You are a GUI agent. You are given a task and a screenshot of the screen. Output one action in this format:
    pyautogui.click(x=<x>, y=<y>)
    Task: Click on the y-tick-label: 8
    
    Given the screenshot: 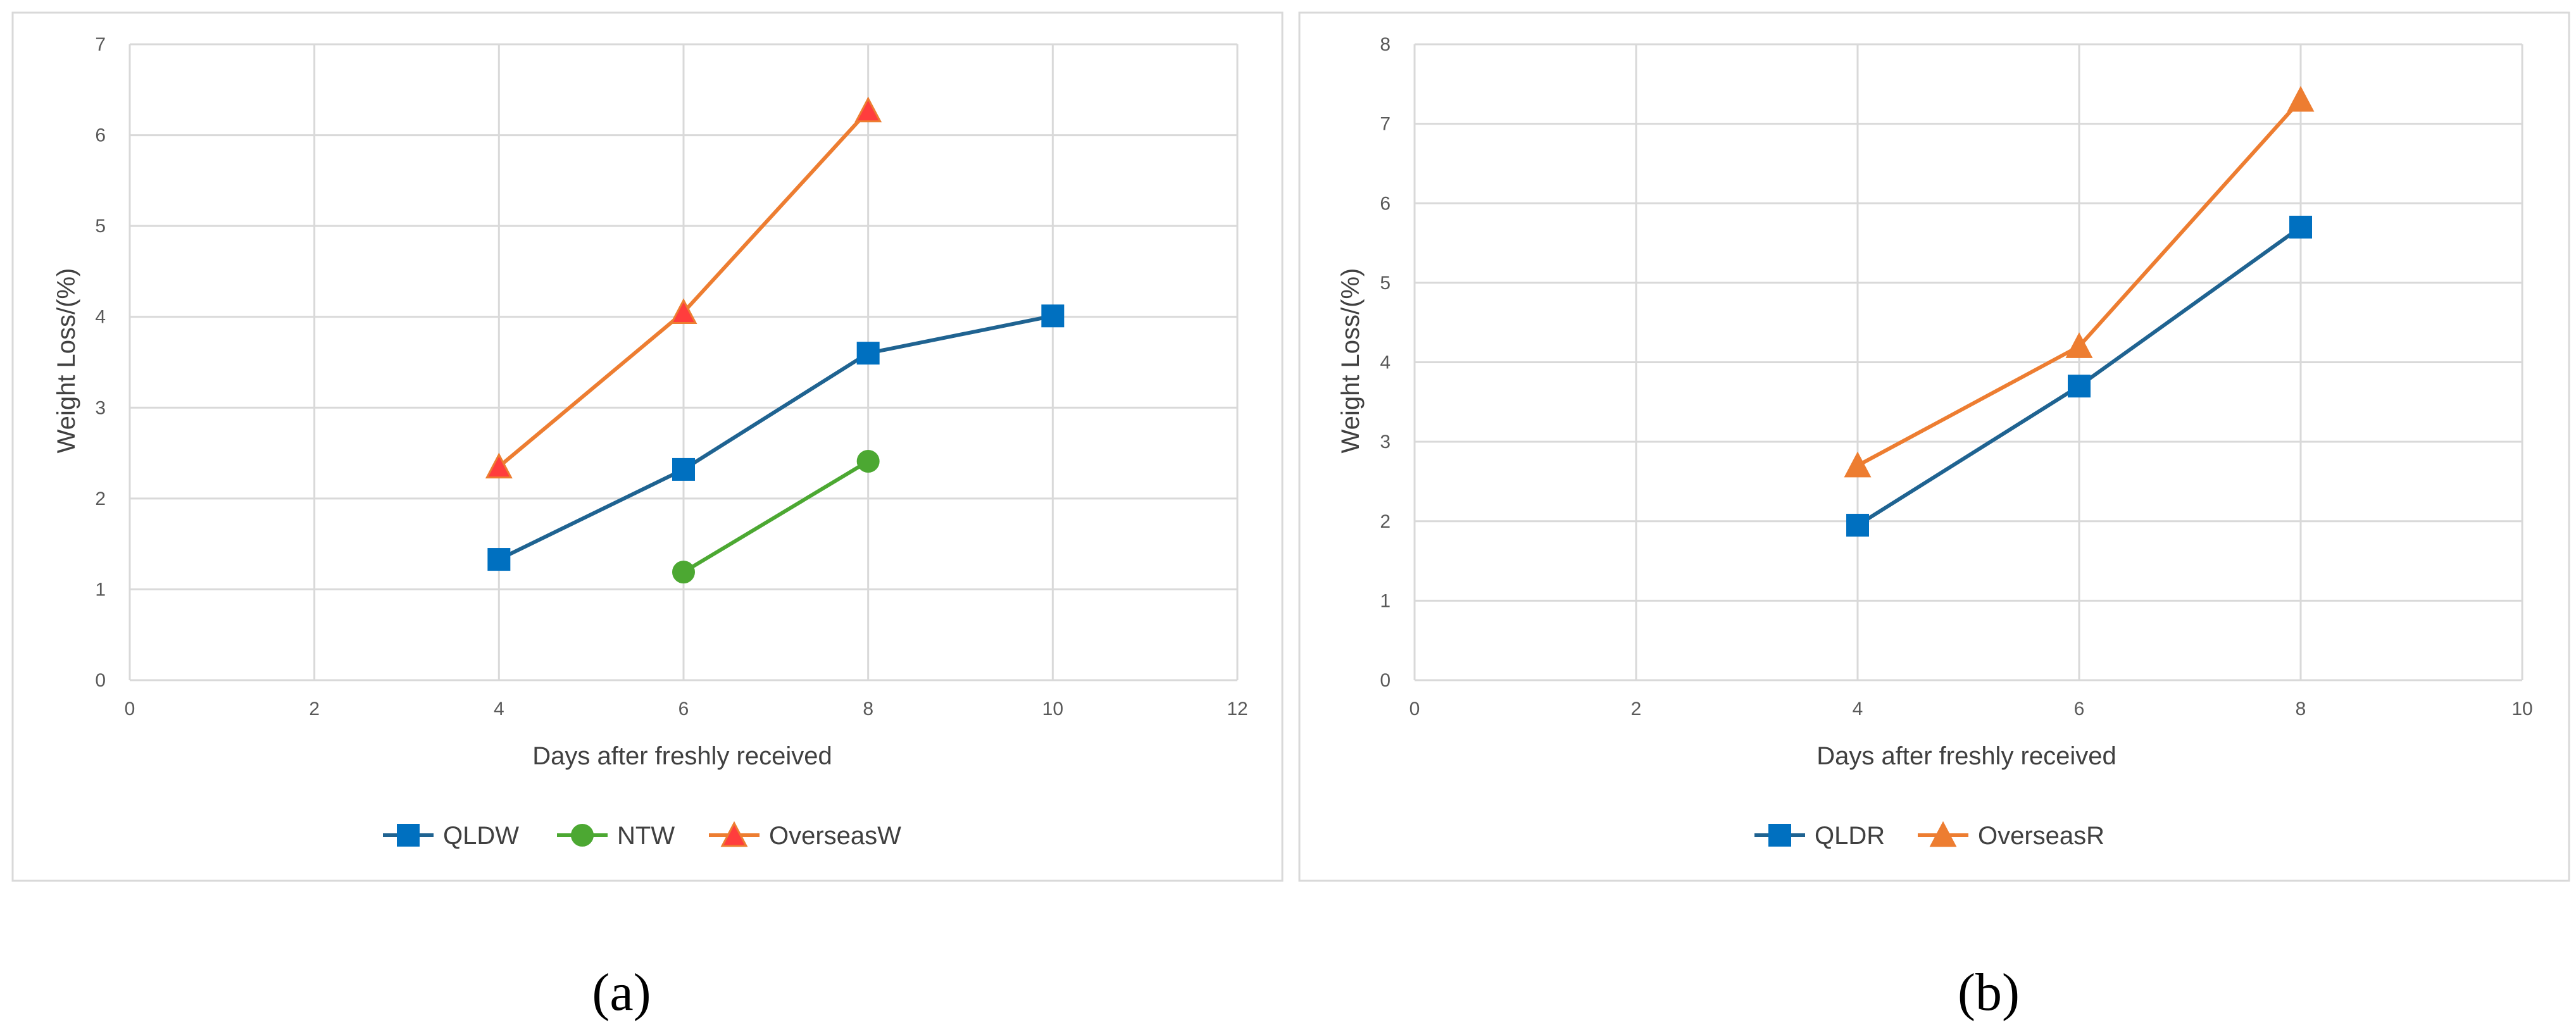 What is the action you would take?
    pyautogui.click(x=1385, y=44)
    